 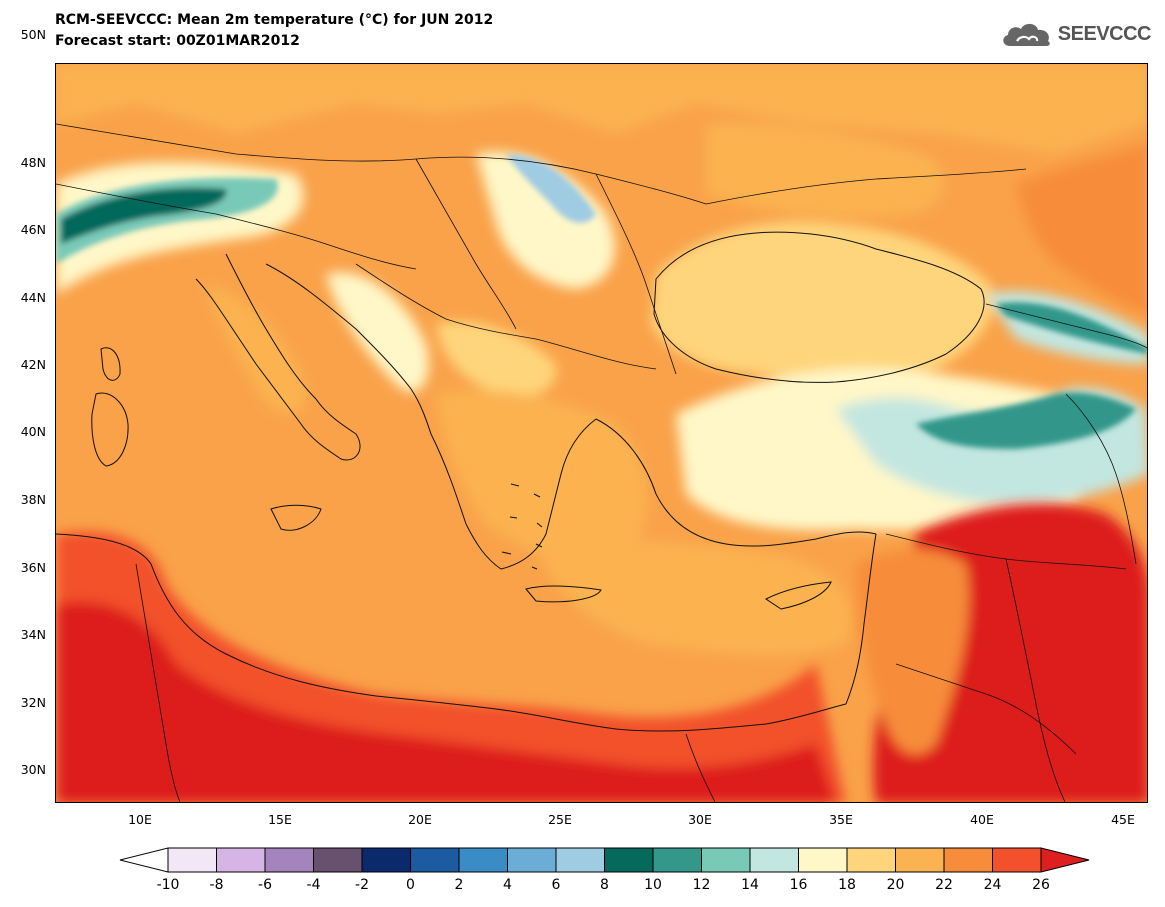 What do you see at coordinates (507, 885) in the screenshot?
I see `colorbar-tick-label: 4` at bounding box center [507, 885].